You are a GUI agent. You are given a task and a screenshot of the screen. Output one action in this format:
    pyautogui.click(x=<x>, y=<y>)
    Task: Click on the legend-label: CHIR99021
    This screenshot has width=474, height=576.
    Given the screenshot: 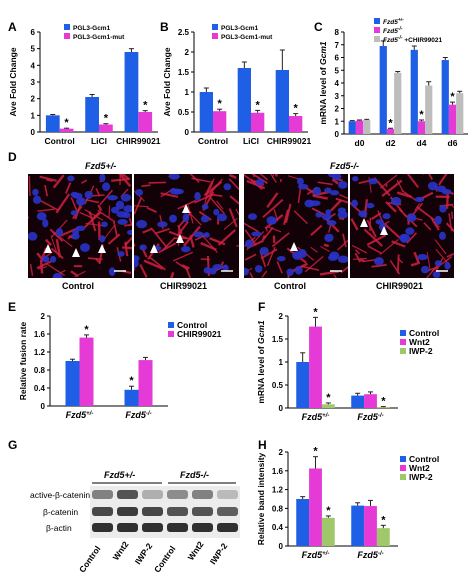 What is the action you would take?
    pyautogui.click(x=199, y=334)
    